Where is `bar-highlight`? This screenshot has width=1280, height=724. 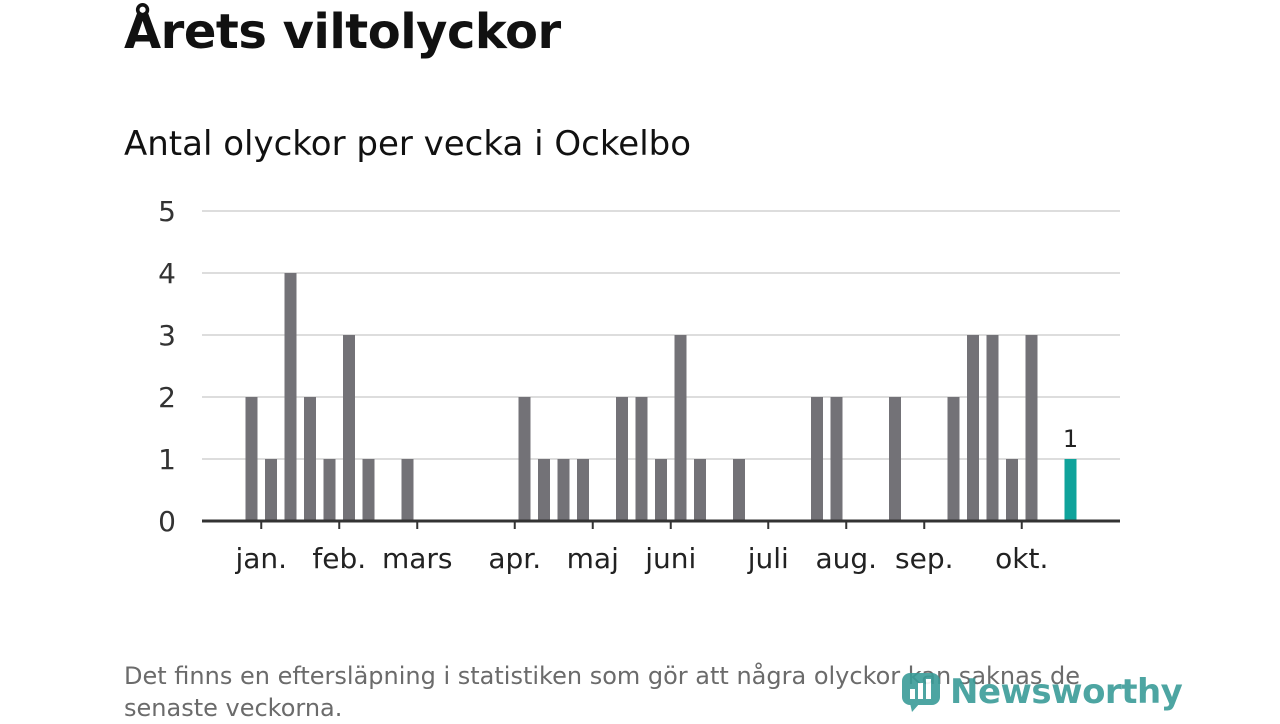
bar-highlight is located at coordinates (1070, 490).